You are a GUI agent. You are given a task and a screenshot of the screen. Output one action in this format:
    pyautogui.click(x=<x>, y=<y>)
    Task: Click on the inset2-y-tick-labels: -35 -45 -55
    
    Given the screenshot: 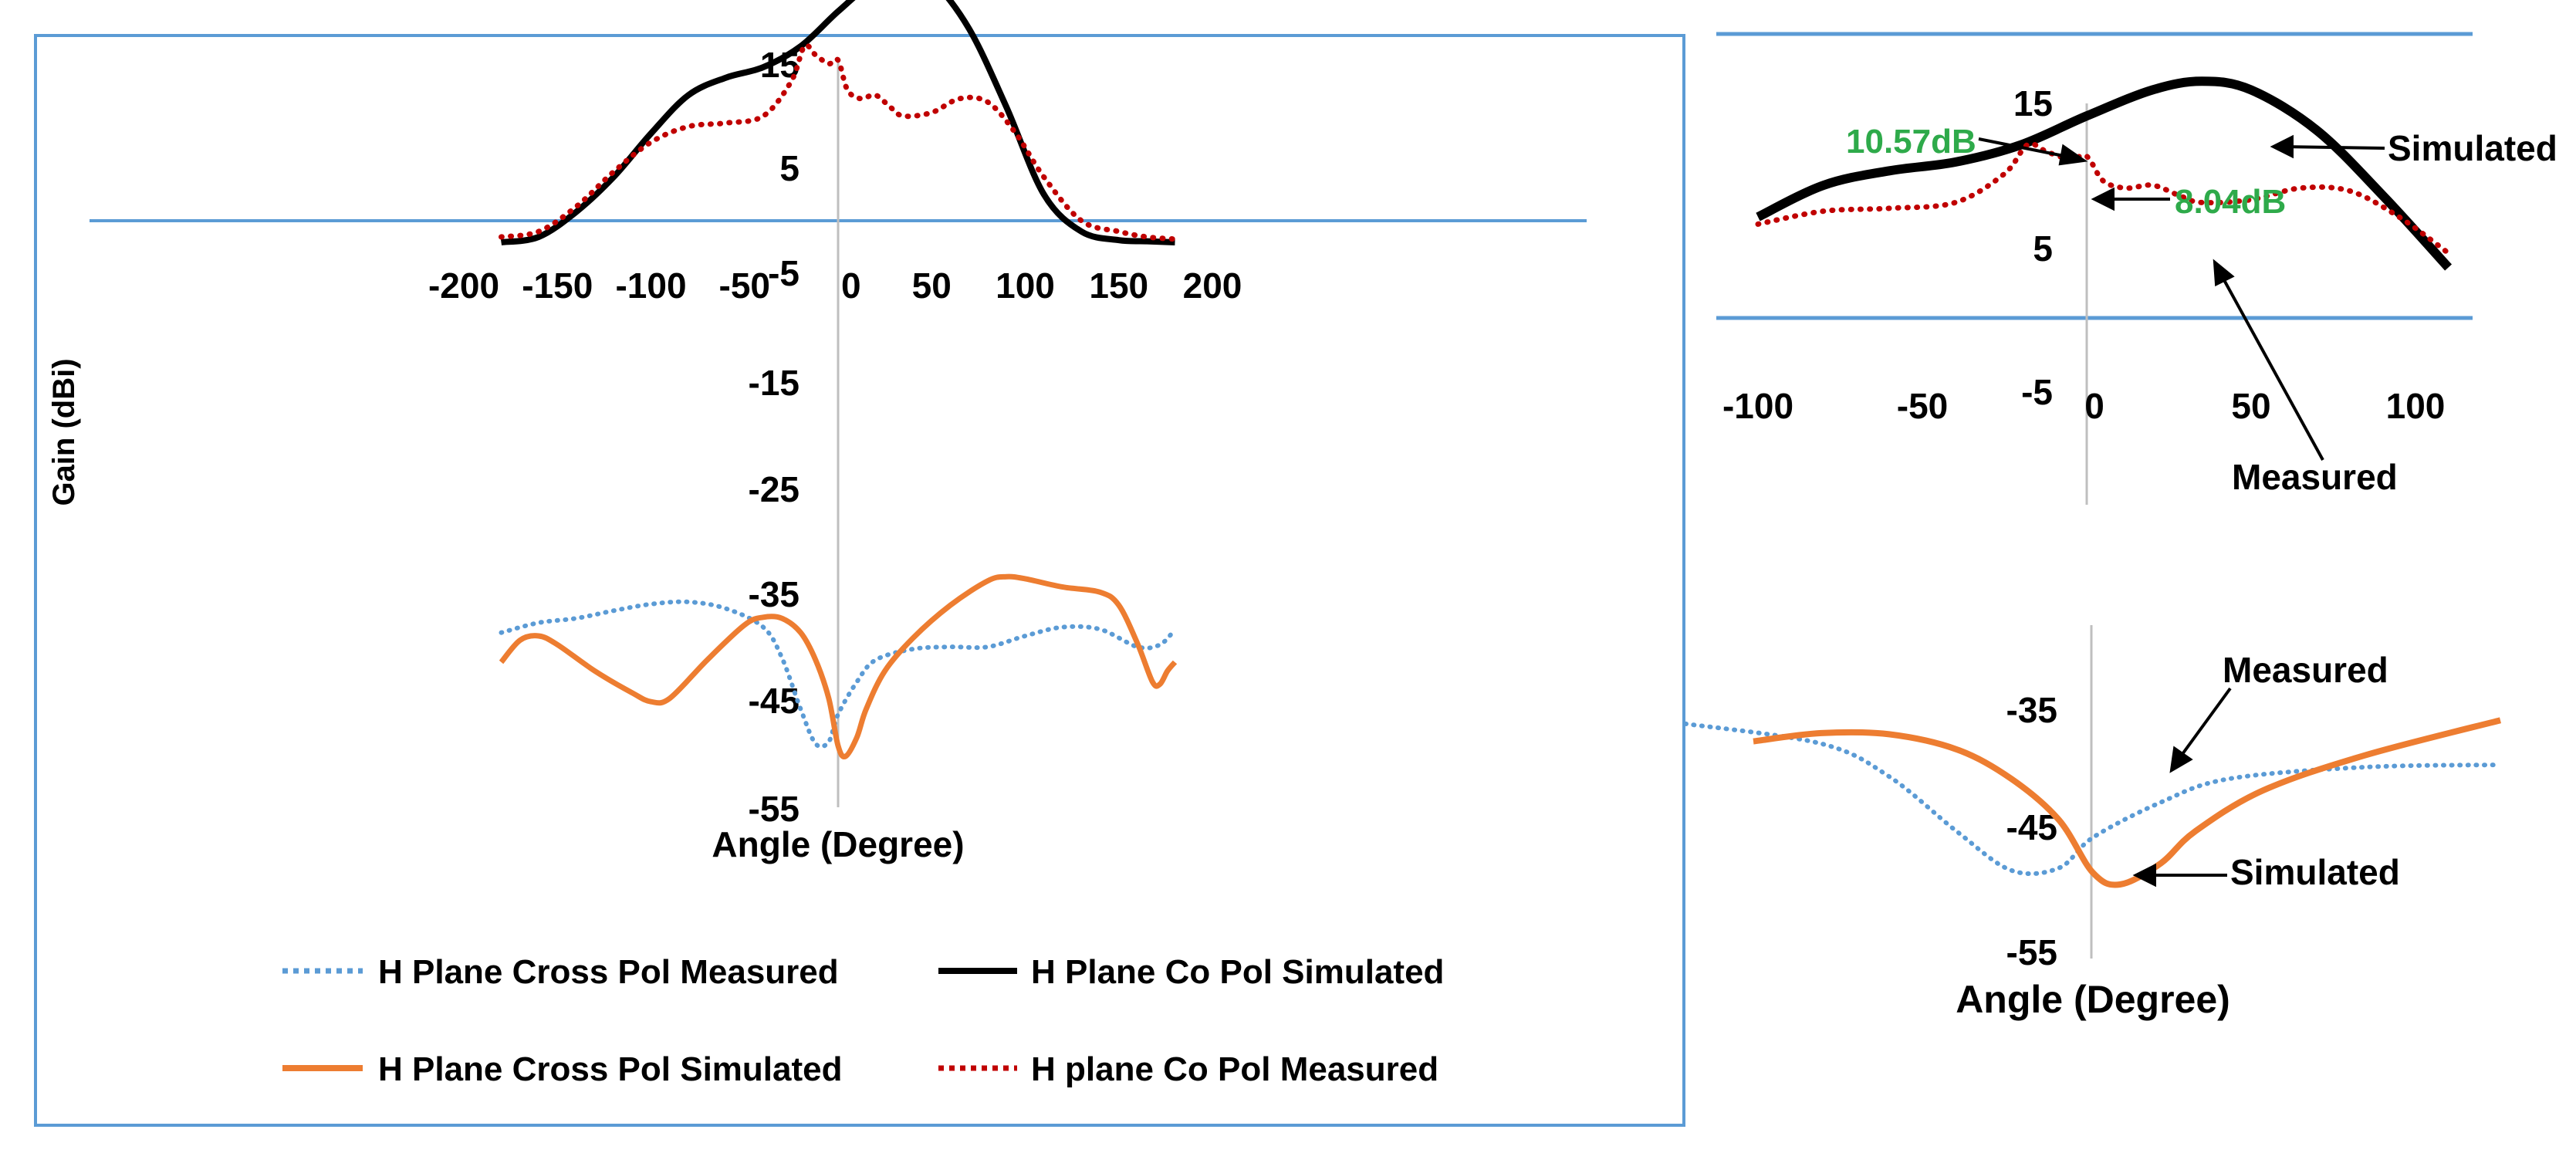 What is the action you would take?
    pyautogui.click(x=2032, y=831)
    